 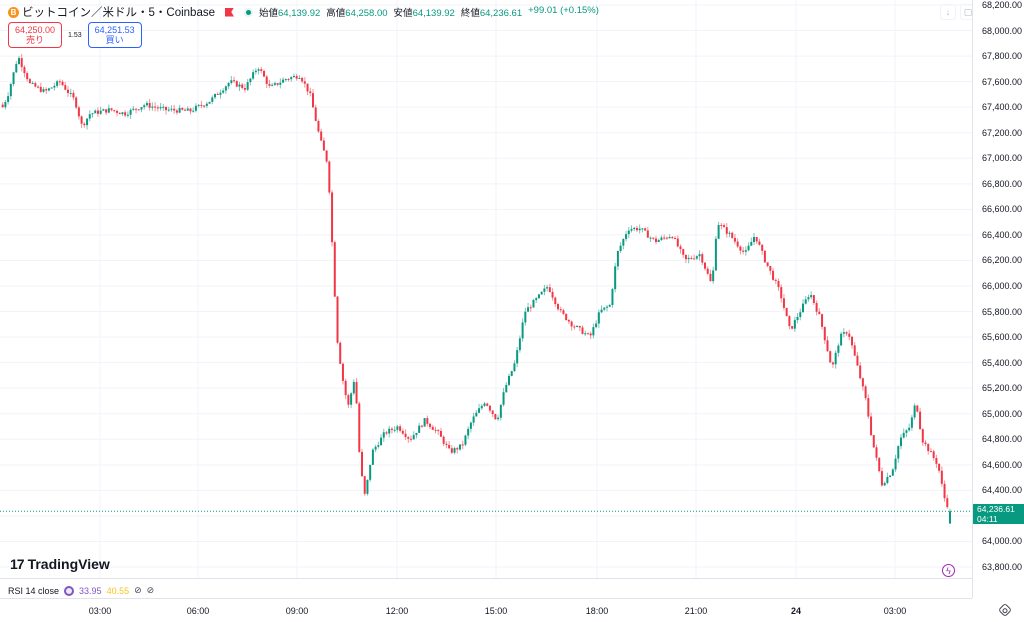 What do you see at coordinates (397, 611) in the screenshot?
I see `time-tick-label: 12:00` at bounding box center [397, 611].